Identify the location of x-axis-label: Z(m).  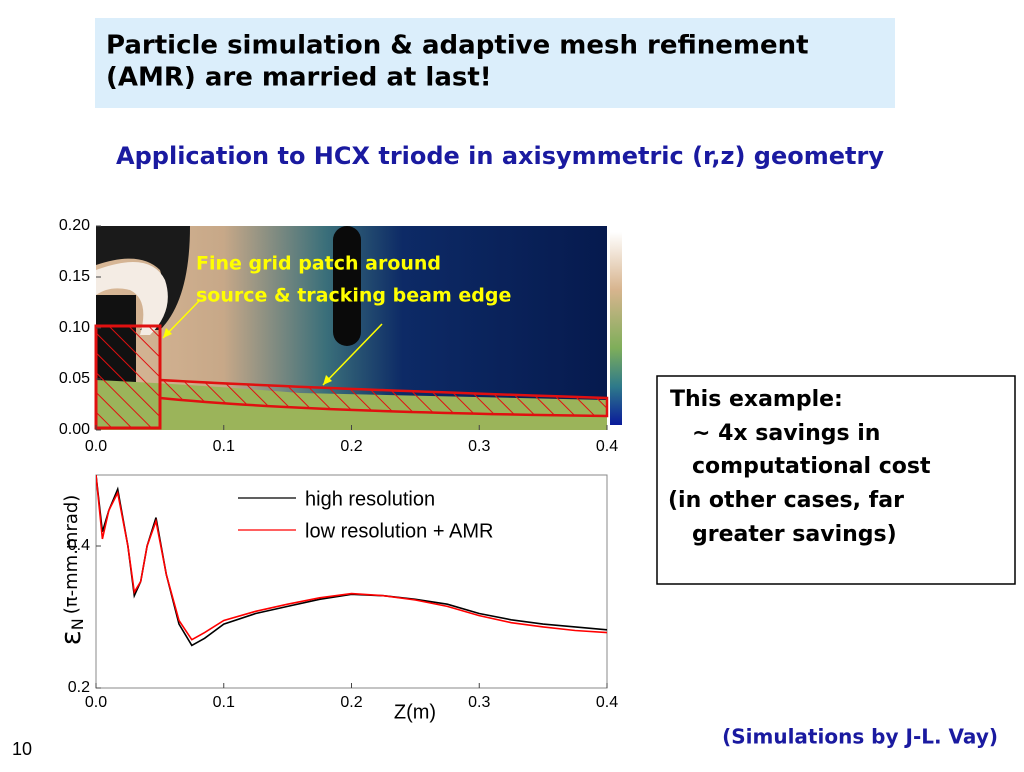
(415, 712).